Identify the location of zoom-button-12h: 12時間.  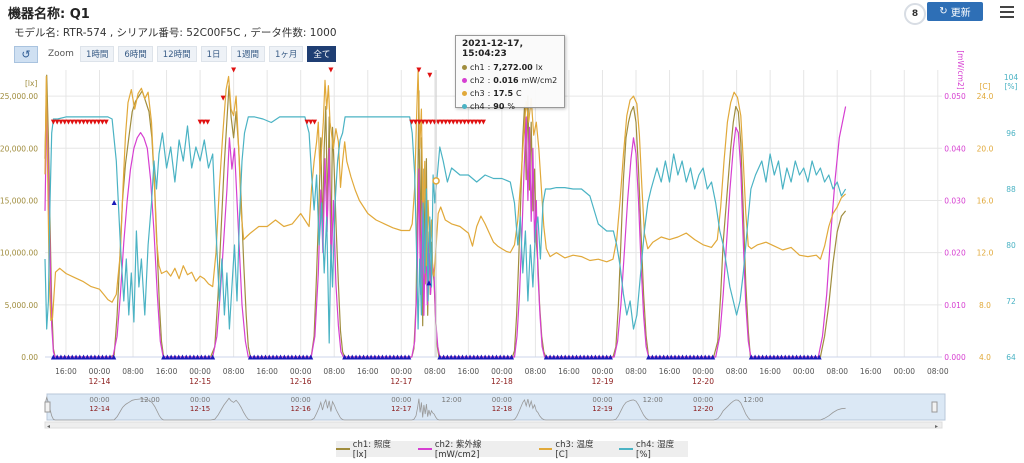
(176, 54).